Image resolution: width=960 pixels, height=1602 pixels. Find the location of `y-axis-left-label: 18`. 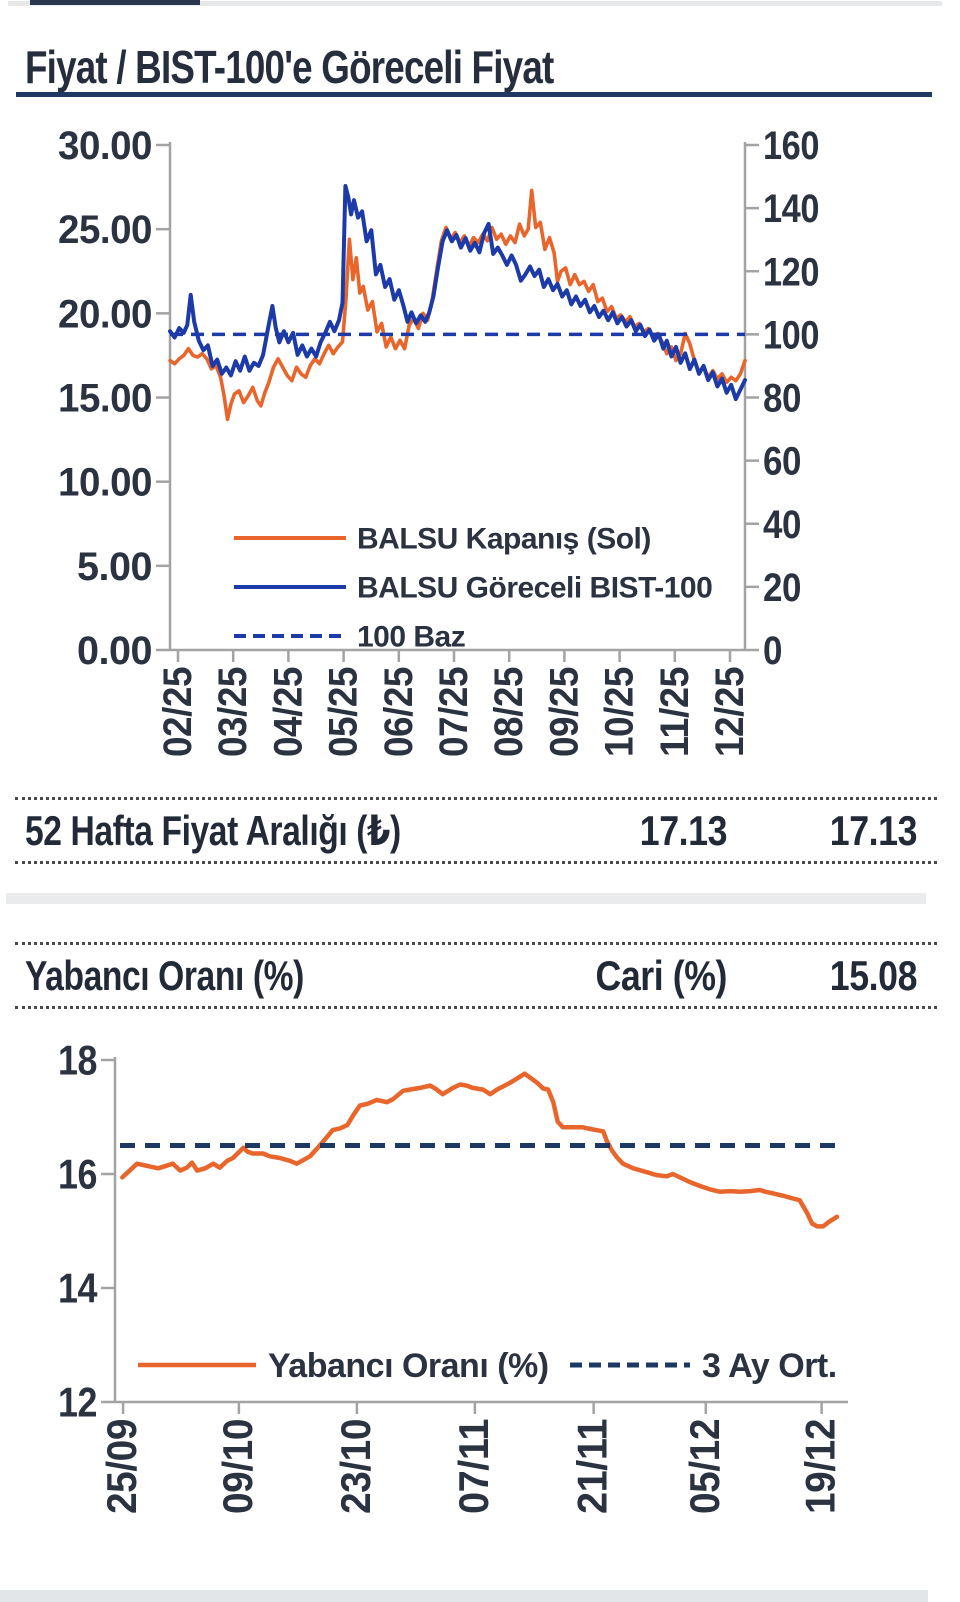

y-axis-left-label: 18 is located at coordinates (77, 1060).